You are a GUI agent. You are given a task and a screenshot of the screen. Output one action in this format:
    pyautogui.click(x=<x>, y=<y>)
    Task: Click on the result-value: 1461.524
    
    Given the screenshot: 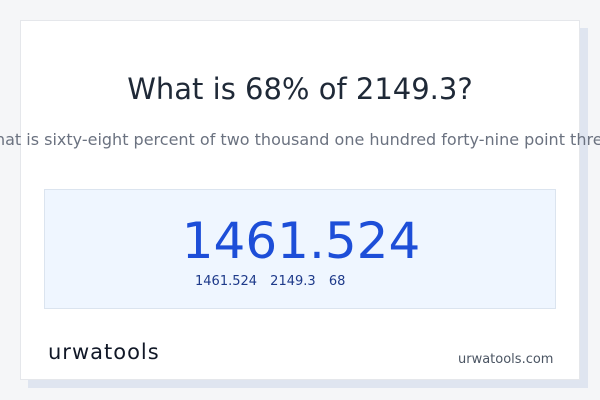 What is the action you would take?
    pyautogui.click(x=301, y=241)
    